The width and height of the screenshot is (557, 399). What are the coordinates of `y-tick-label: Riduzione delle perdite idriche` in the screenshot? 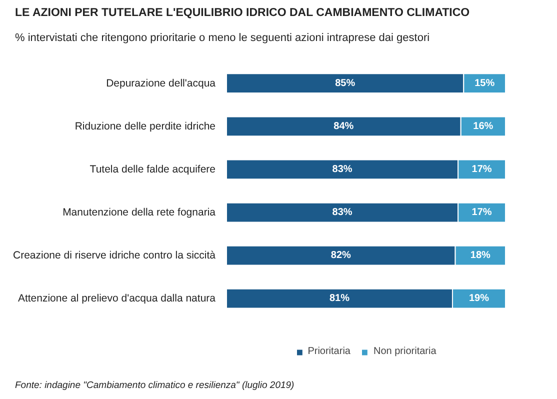 It's located at (145, 126).